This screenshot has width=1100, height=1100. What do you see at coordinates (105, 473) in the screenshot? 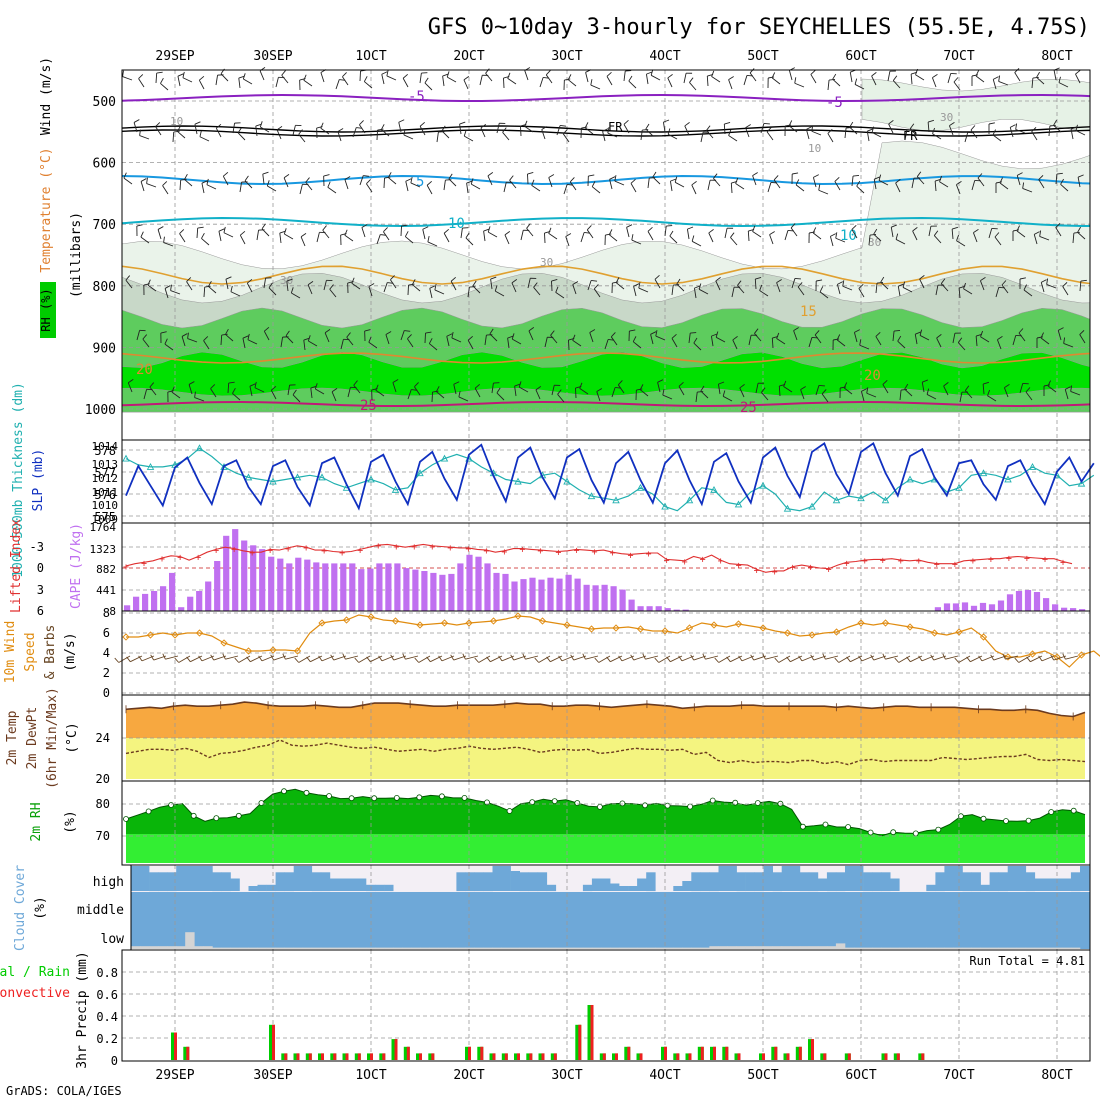
I see `thickness-tick-label: 577` at bounding box center [105, 473].